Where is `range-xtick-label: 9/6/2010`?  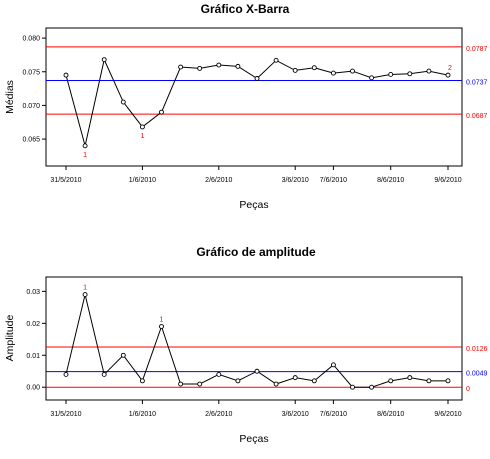 range-xtick-label: 9/6/2010 is located at coordinates (447, 414).